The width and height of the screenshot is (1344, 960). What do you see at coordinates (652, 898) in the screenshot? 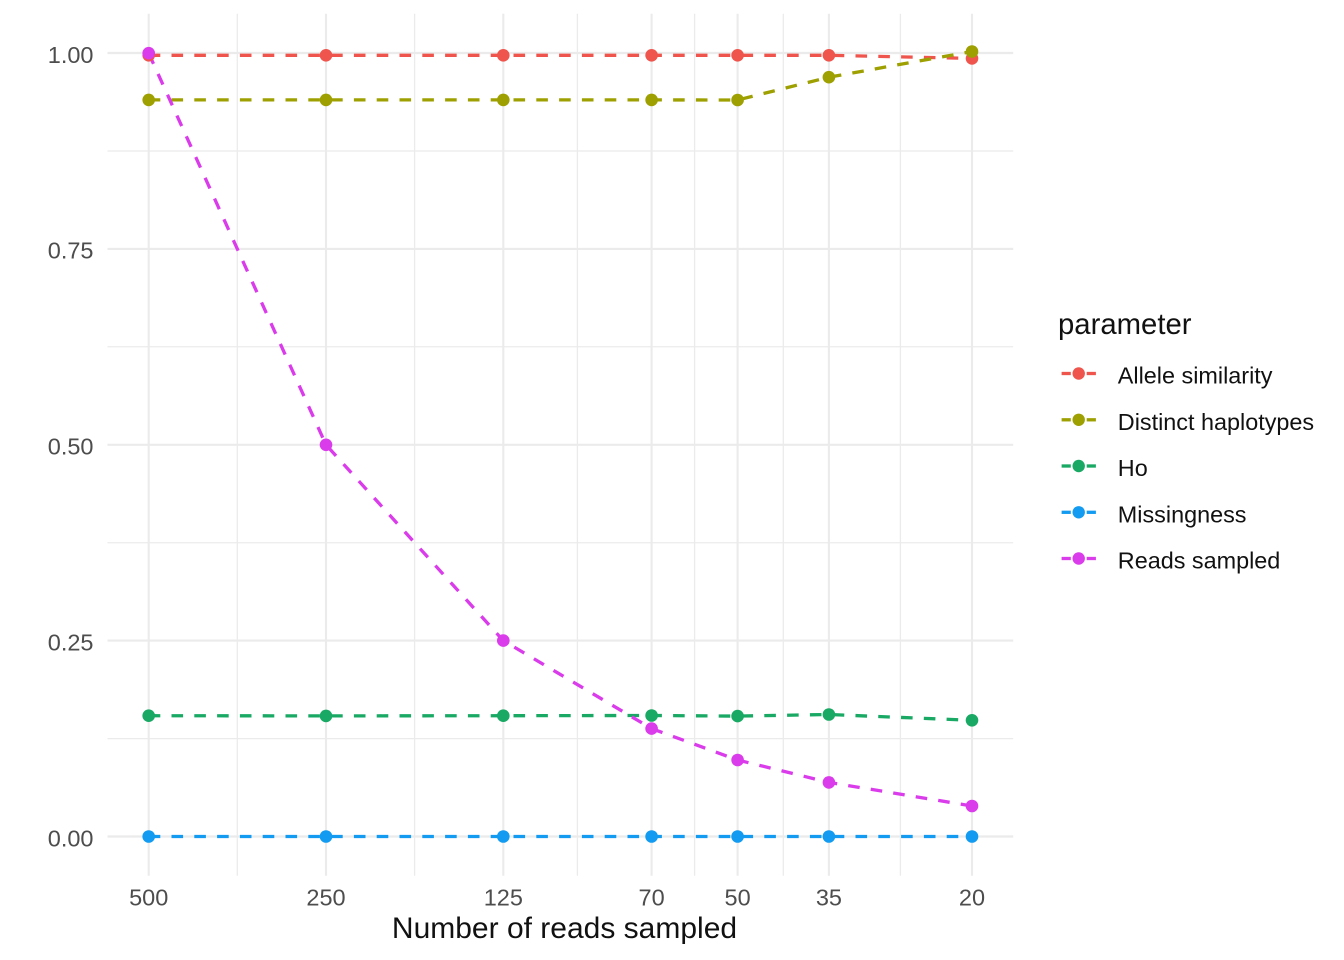
I see `svg-text: 70` at bounding box center [652, 898].